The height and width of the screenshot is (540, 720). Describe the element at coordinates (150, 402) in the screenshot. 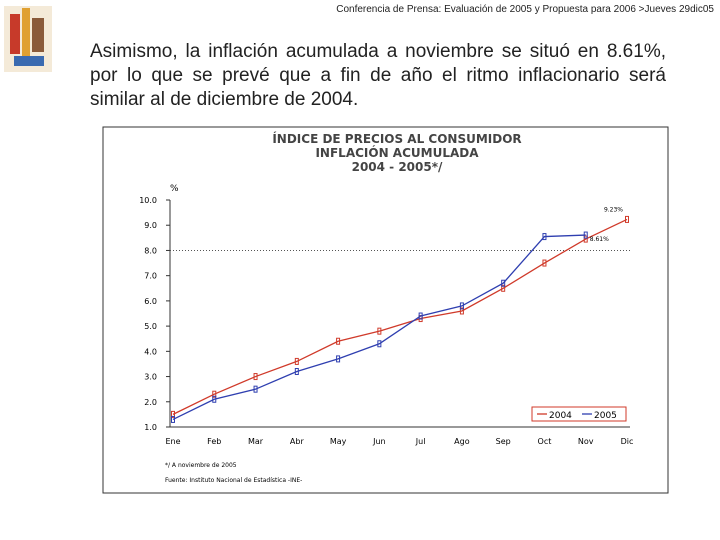

I see `y-tick-label: 2.0` at that location.